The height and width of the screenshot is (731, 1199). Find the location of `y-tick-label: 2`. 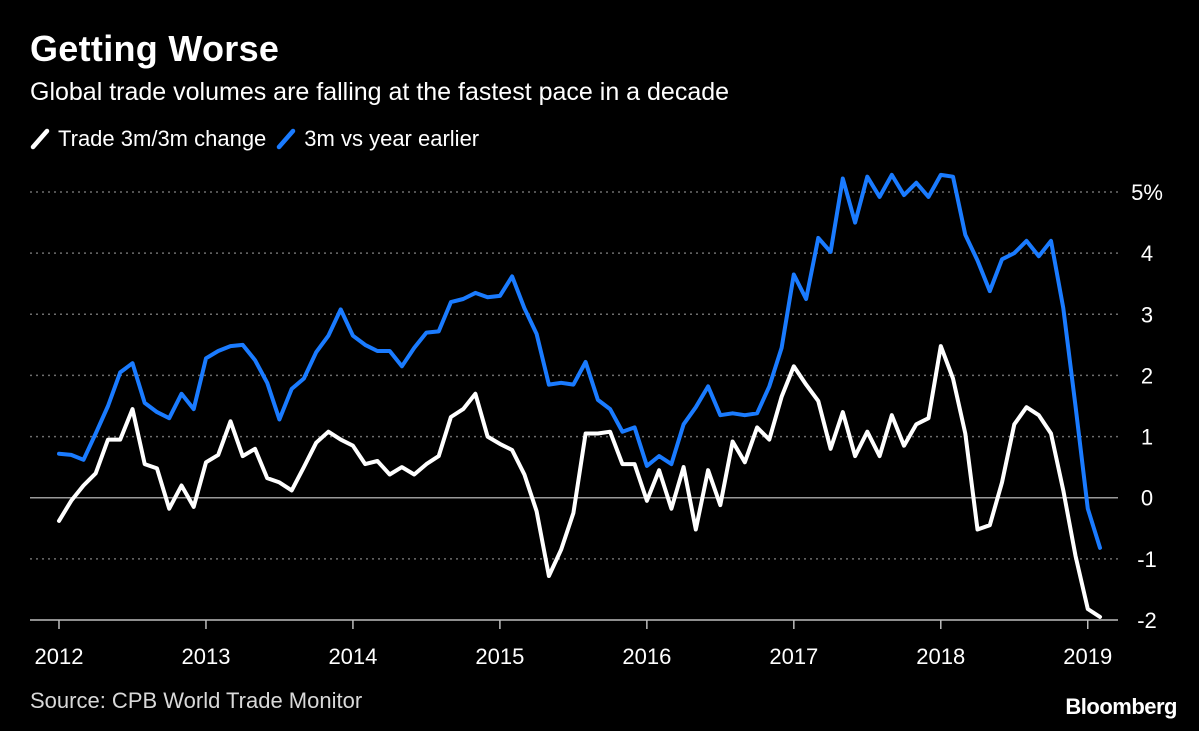

y-tick-label: 2 is located at coordinates (1147, 375).